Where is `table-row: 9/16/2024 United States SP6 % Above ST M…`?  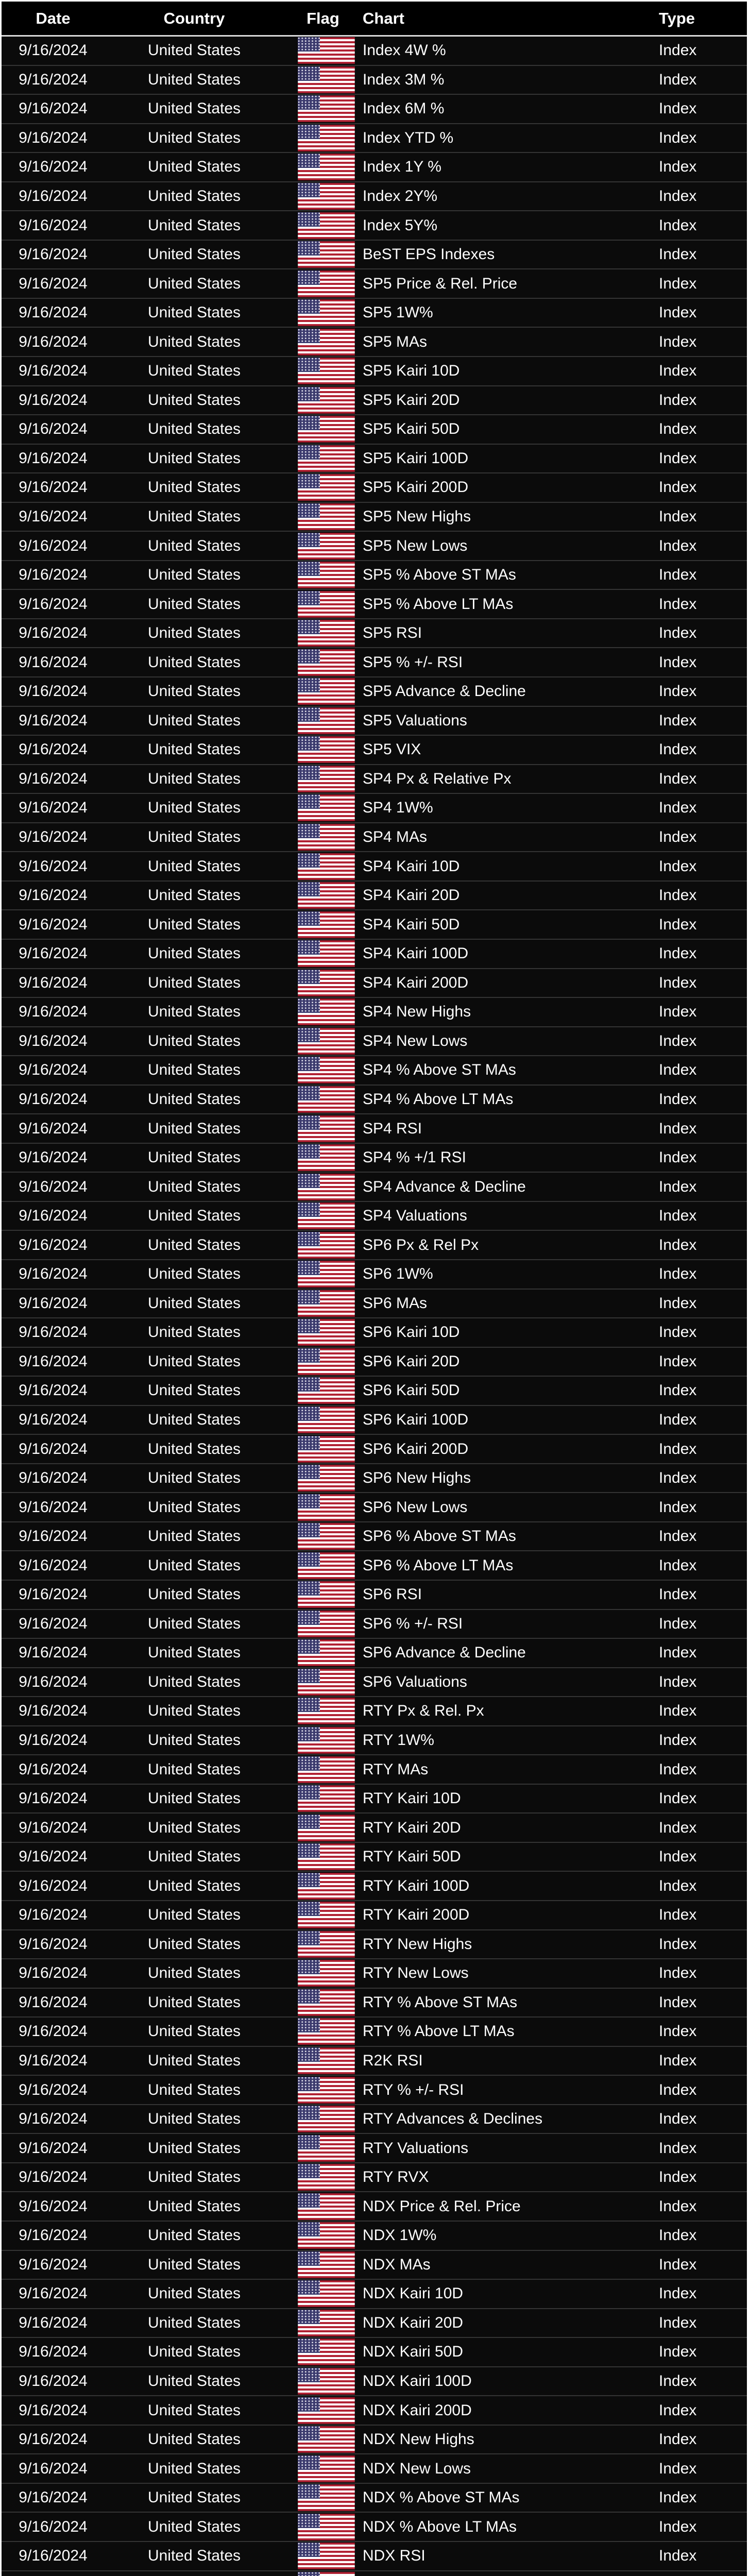
table-row: 9/16/2024 United States SP6 % Above ST M… is located at coordinates (374, 1537).